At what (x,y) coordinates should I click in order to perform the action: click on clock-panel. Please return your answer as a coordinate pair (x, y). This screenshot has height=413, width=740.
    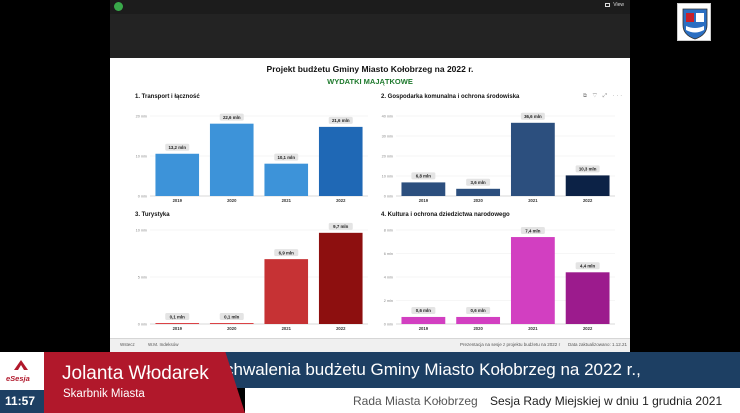
    Looking at the image, I should click on (22, 401).